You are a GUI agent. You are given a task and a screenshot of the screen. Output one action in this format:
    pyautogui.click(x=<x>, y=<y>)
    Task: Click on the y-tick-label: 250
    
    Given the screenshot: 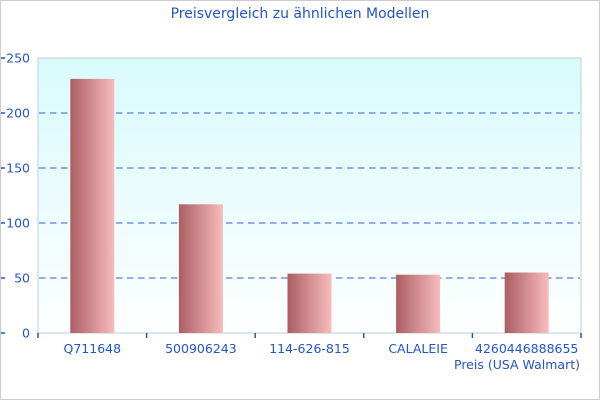 What is the action you would take?
    pyautogui.click(x=18, y=58)
    